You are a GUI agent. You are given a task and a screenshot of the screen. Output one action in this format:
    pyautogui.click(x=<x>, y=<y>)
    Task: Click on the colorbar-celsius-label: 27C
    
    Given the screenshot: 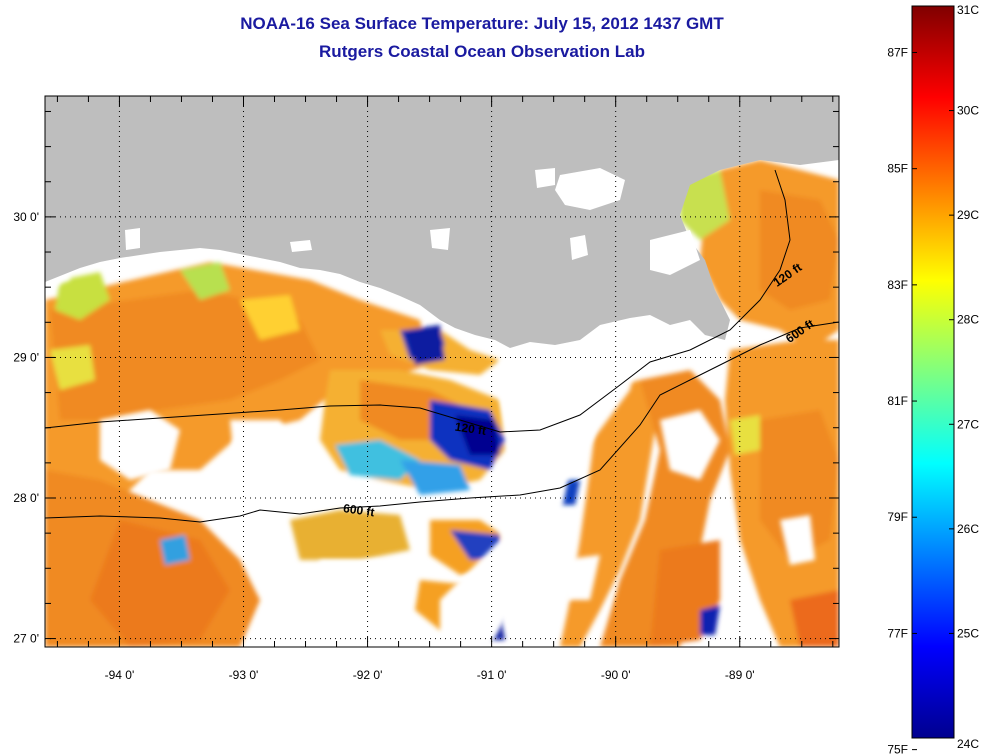 What is the action you would take?
    pyautogui.click(x=968, y=424)
    